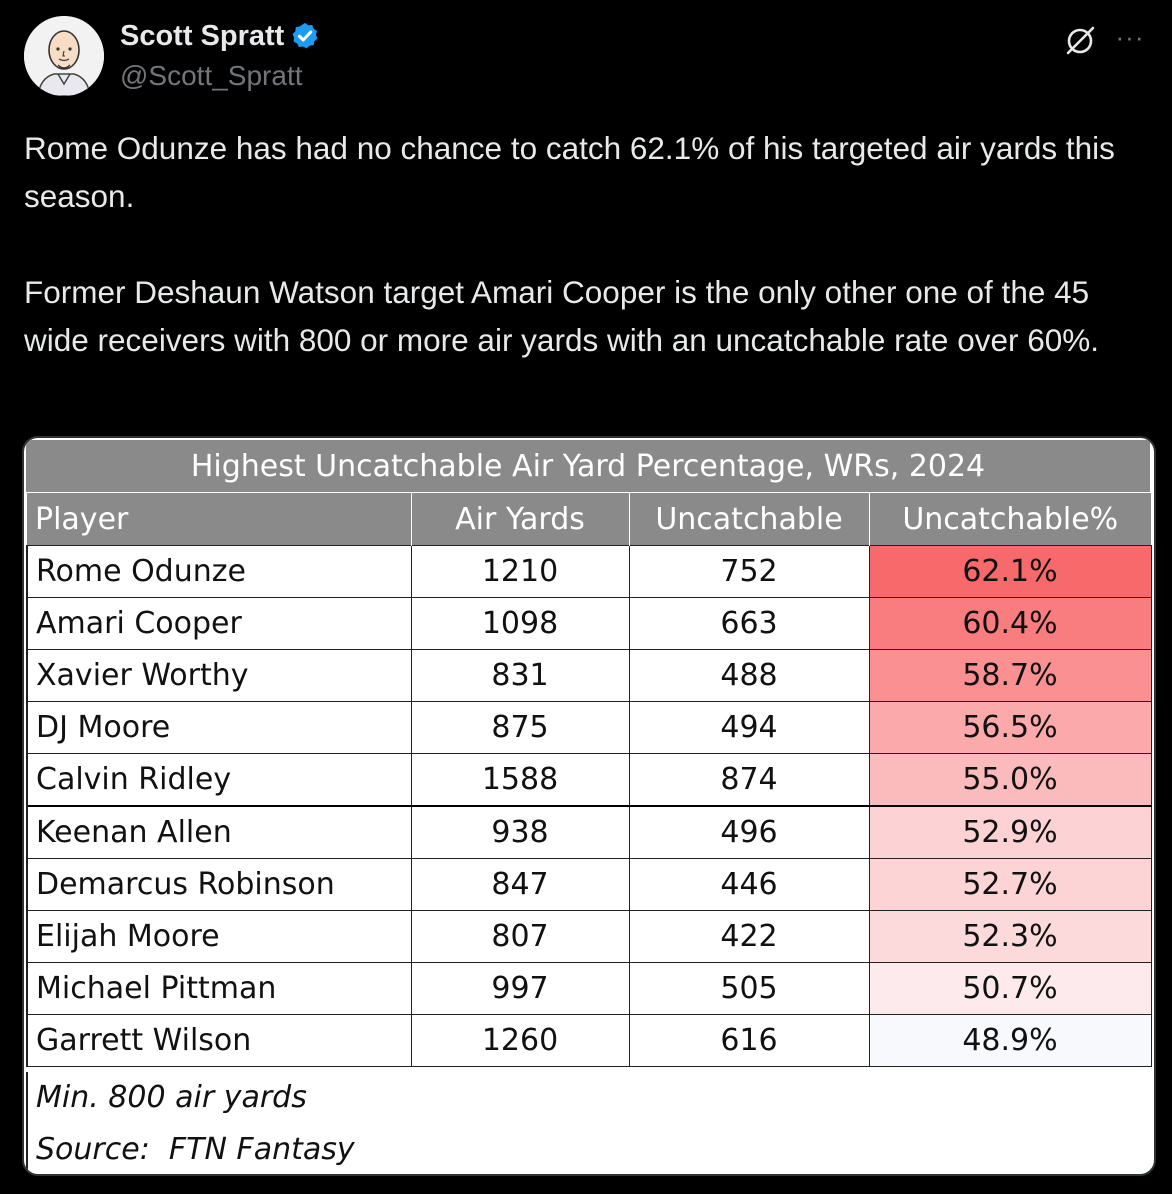 This screenshot has width=1172, height=1194. What do you see at coordinates (1010, 884) in the screenshot?
I see `cell-uncatchable-pct: 52.7%` at bounding box center [1010, 884].